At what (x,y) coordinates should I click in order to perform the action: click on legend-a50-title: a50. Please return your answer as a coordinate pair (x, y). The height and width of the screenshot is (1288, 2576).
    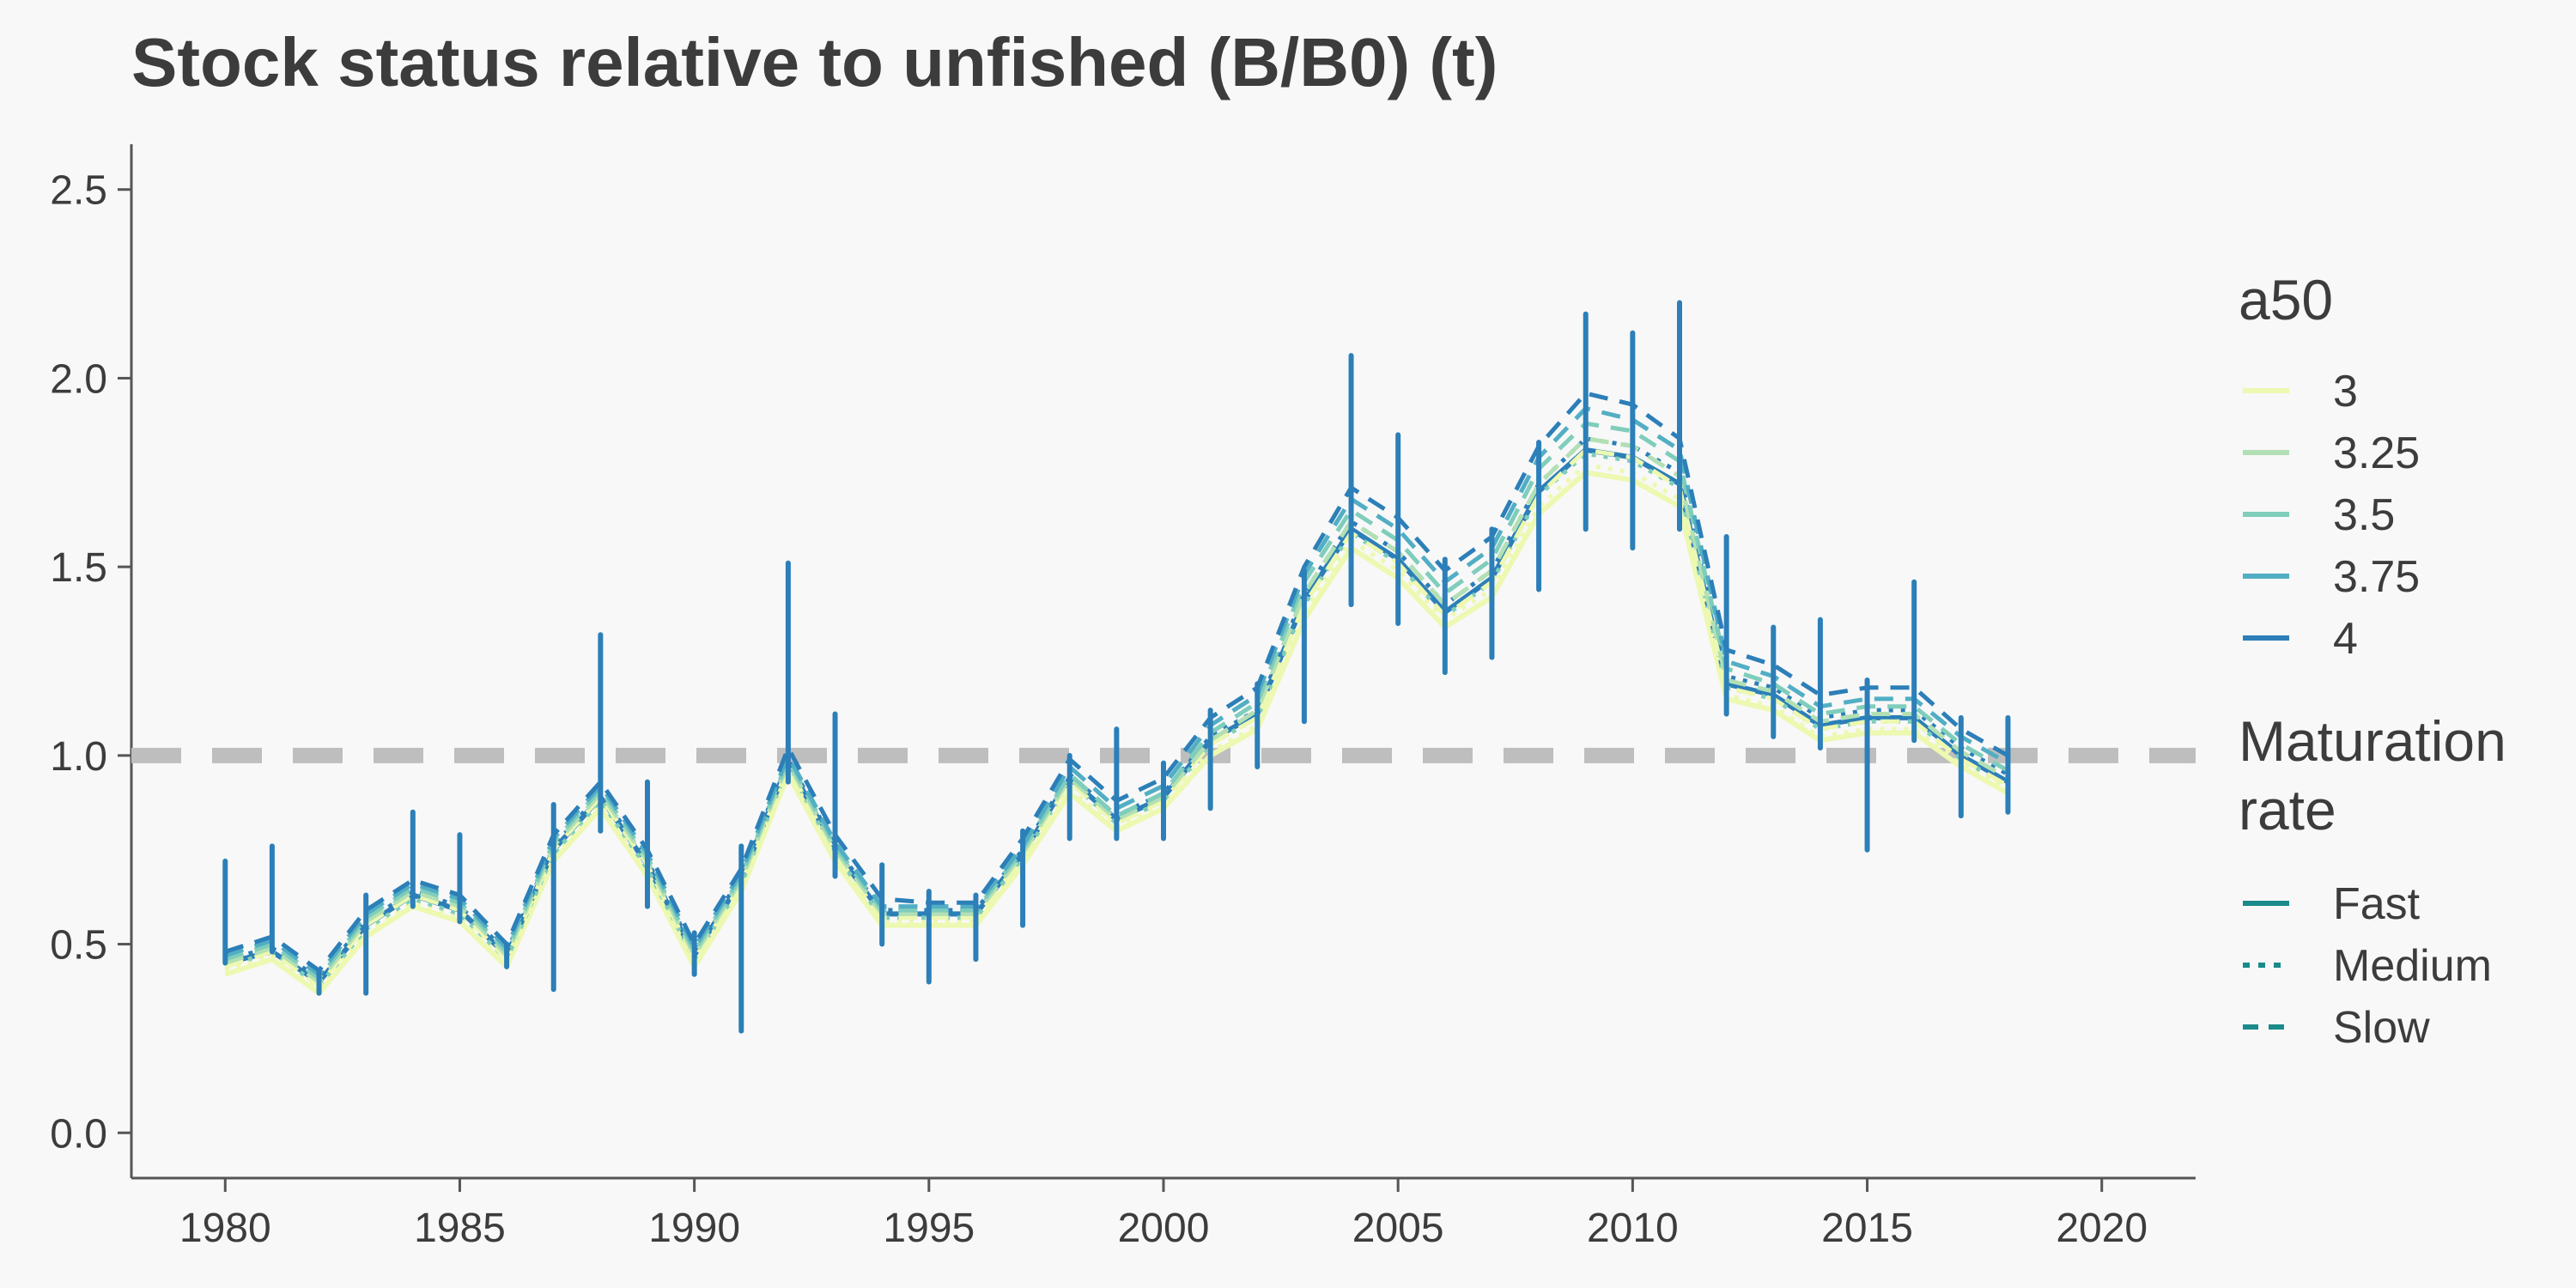
    Looking at the image, I should click on (2286, 300).